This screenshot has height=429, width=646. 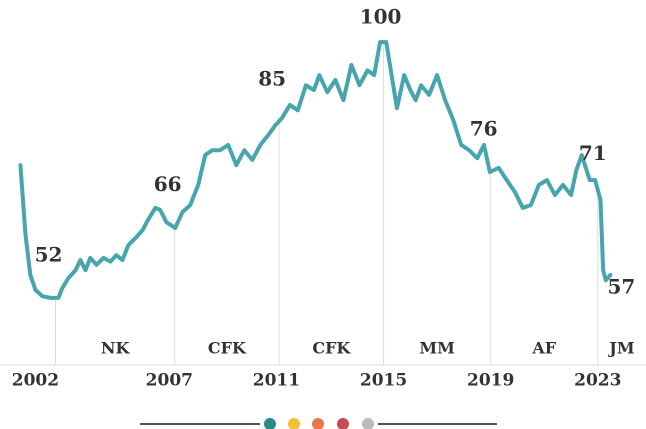 What do you see at coordinates (621, 287) in the screenshot?
I see `point-label: 57` at bounding box center [621, 287].